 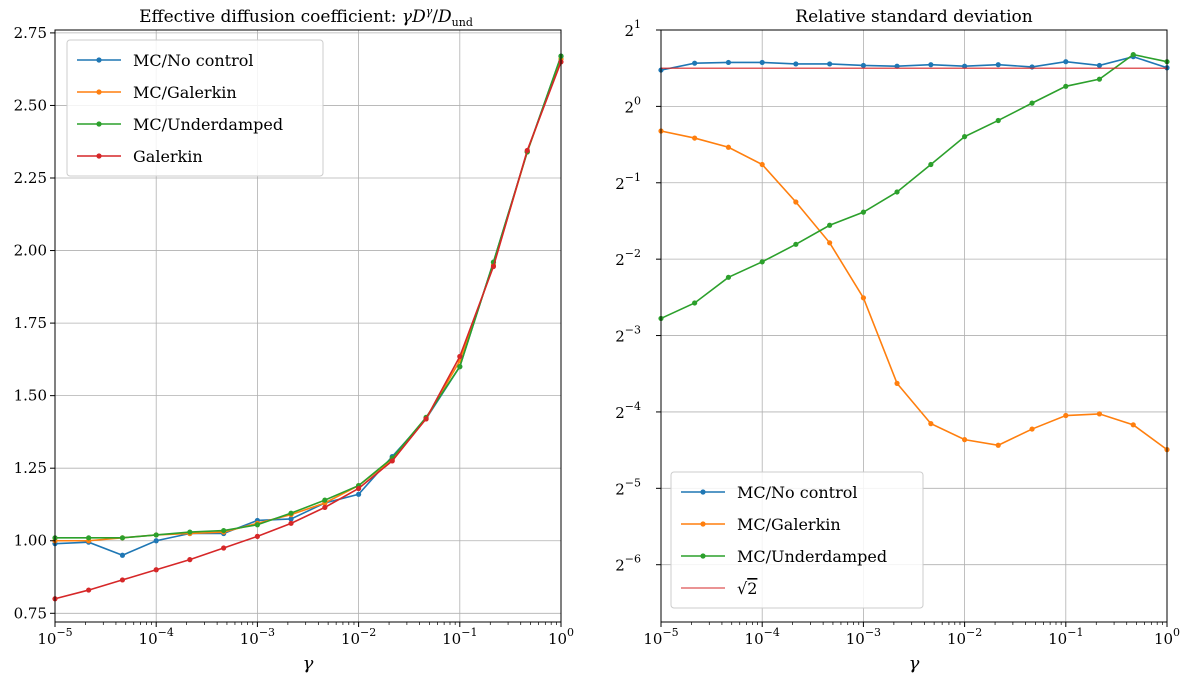 What do you see at coordinates (797, 492) in the screenshot?
I see `legend-label: MC/No control` at bounding box center [797, 492].